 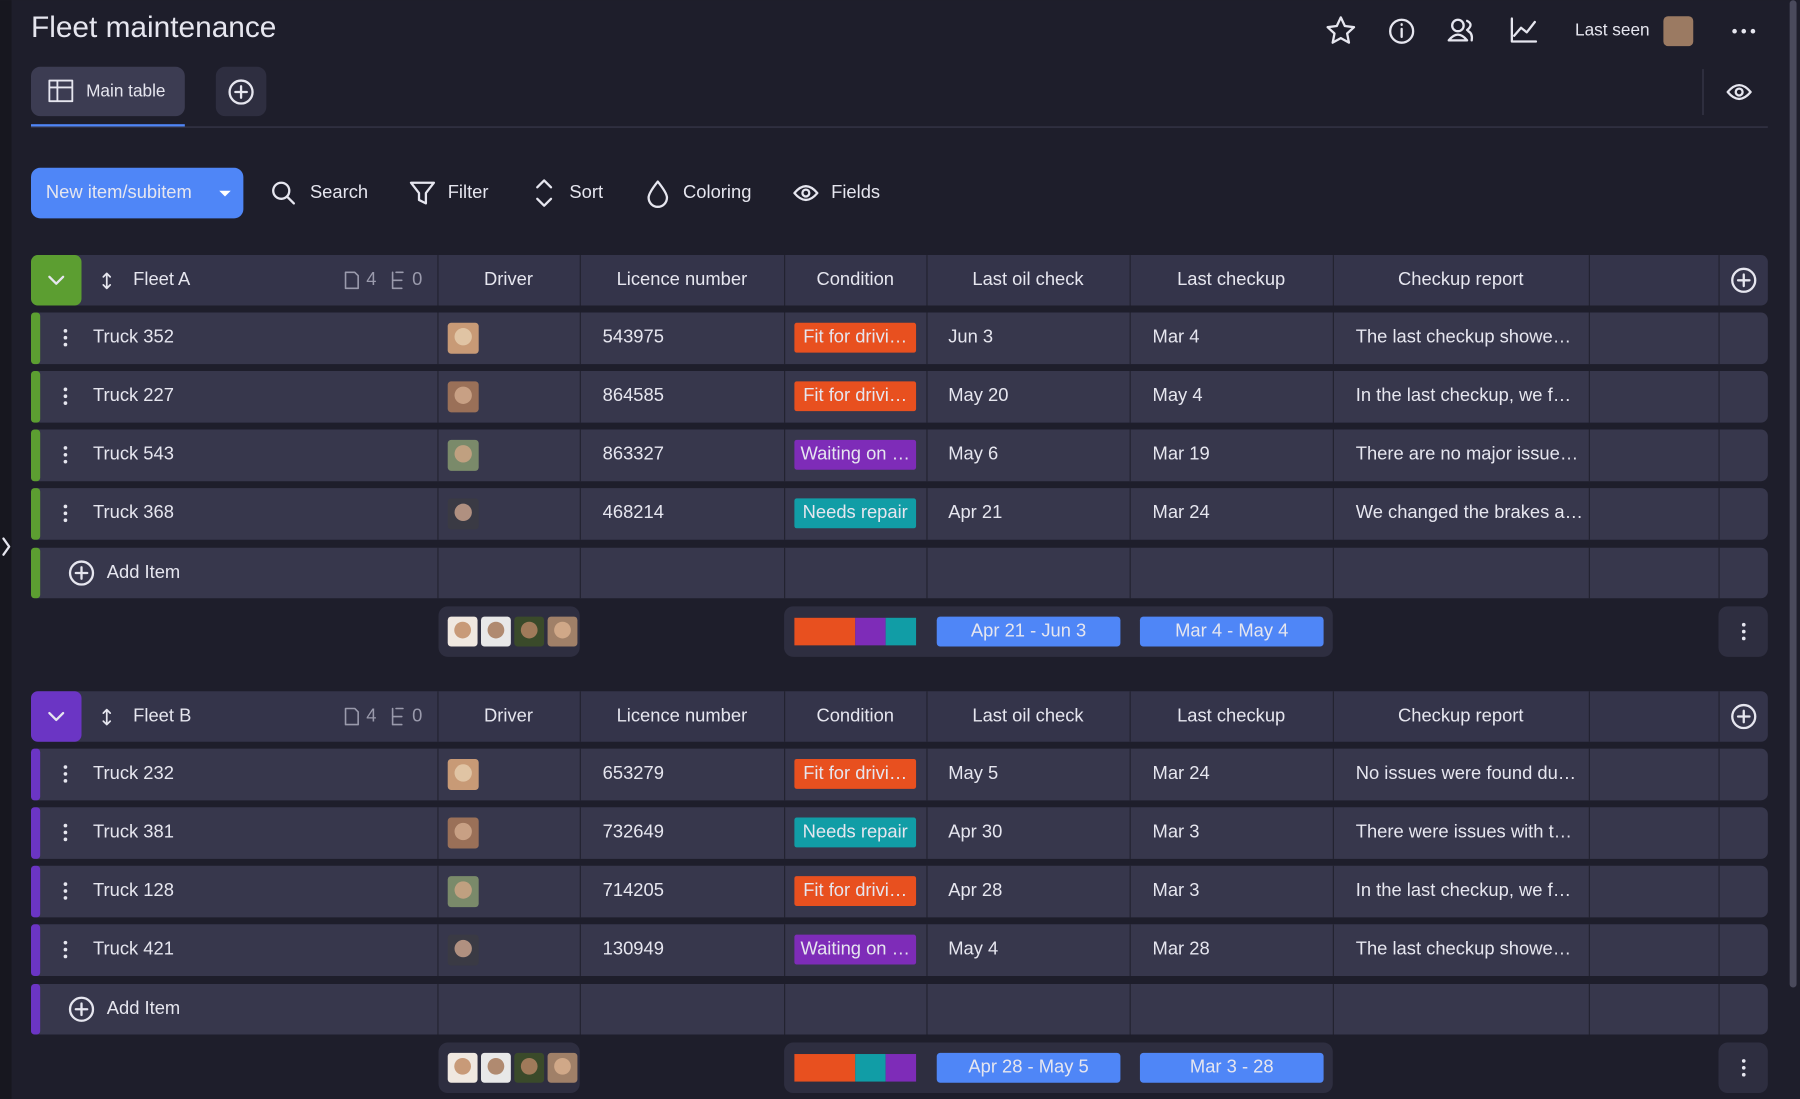 What do you see at coordinates (1743, 624) in the screenshot?
I see `summary-menu-dot` at bounding box center [1743, 624].